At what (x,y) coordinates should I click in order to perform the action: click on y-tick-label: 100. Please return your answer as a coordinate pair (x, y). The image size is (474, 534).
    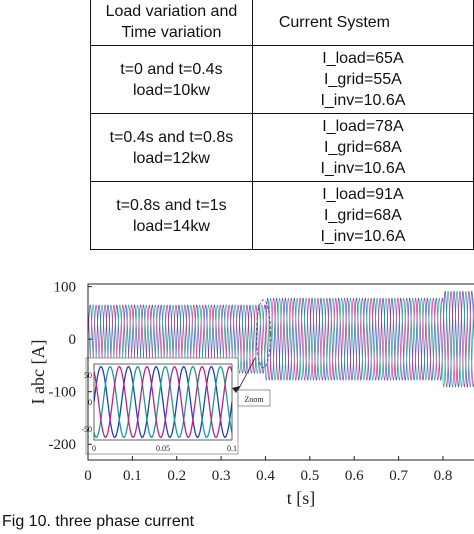
    Looking at the image, I should click on (65, 288).